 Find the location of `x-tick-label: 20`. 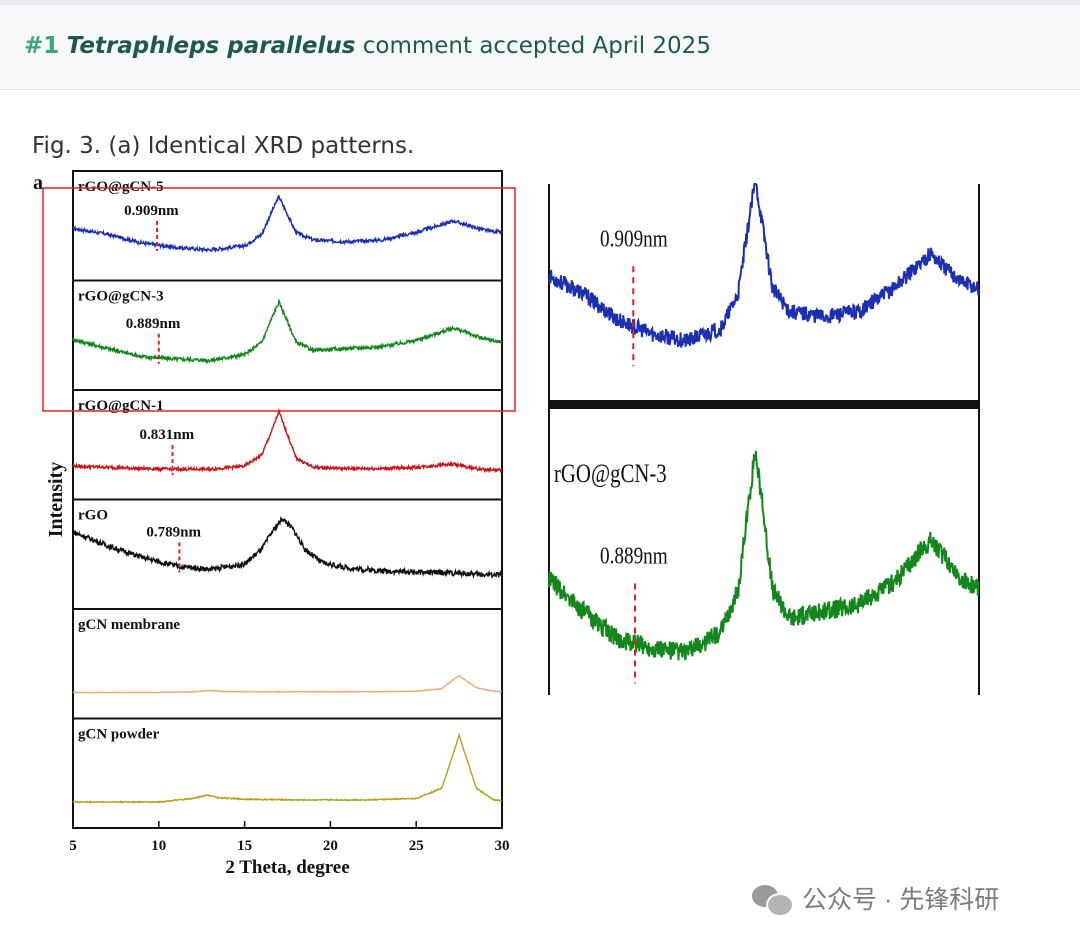

x-tick-label: 20 is located at coordinates (330, 846).